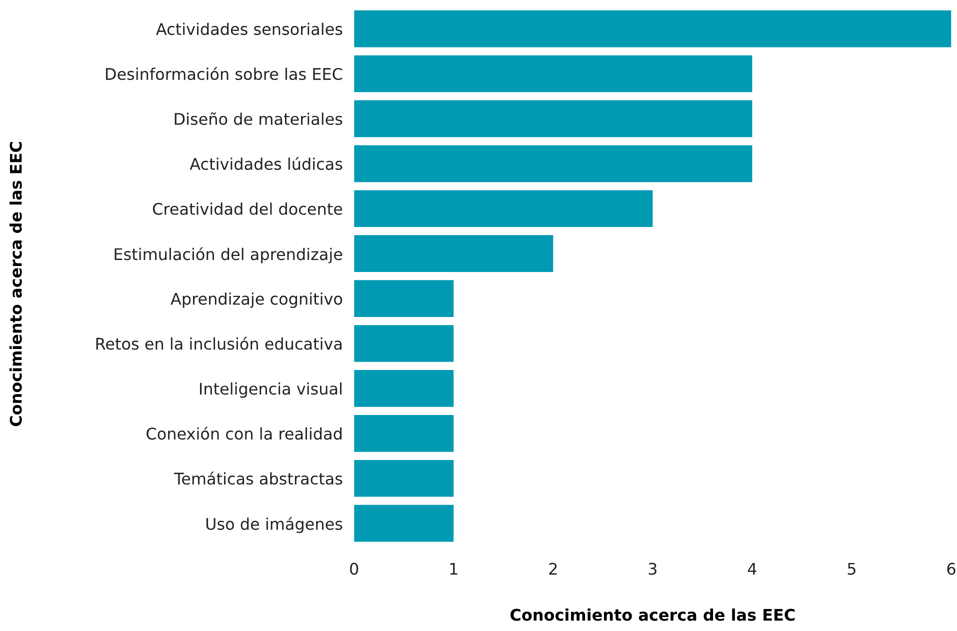 The height and width of the screenshot is (631, 957). I want to click on y-axis-title: Conocimiento acerca de las EEC, so click(15, 284).